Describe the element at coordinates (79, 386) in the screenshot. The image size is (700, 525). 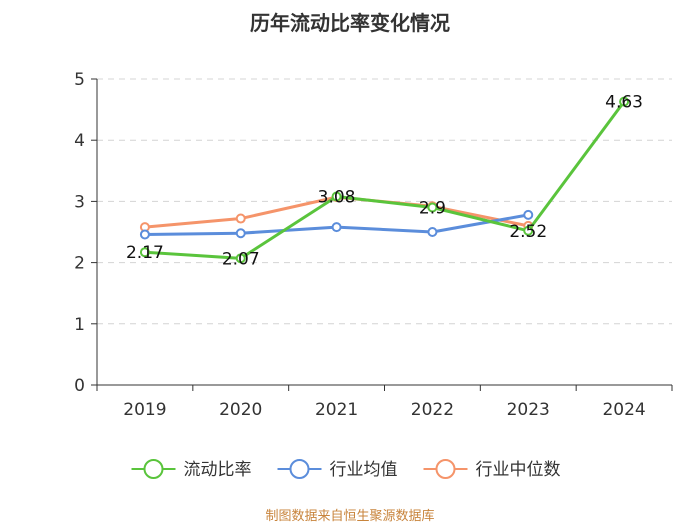
I see `y-tick-label: 0` at that location.